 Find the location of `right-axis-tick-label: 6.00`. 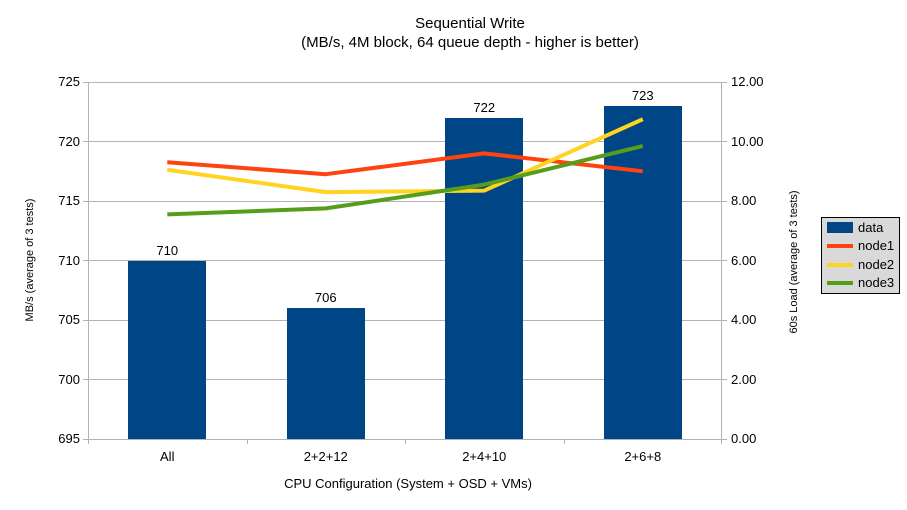

right-axis-tick-label: 6.00 is located at coordinates (744, 260).